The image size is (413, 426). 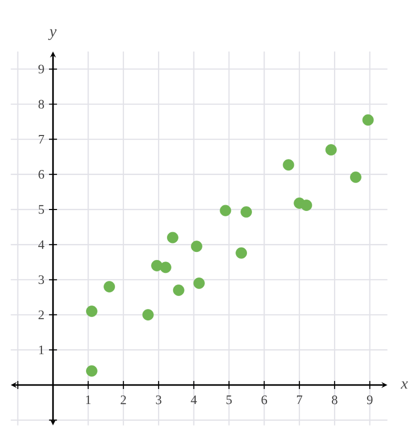 What do you see at coordinates (123, 399) in the screenshot?
I see `x-tick-label: 2` at bounding box center [123, 399].